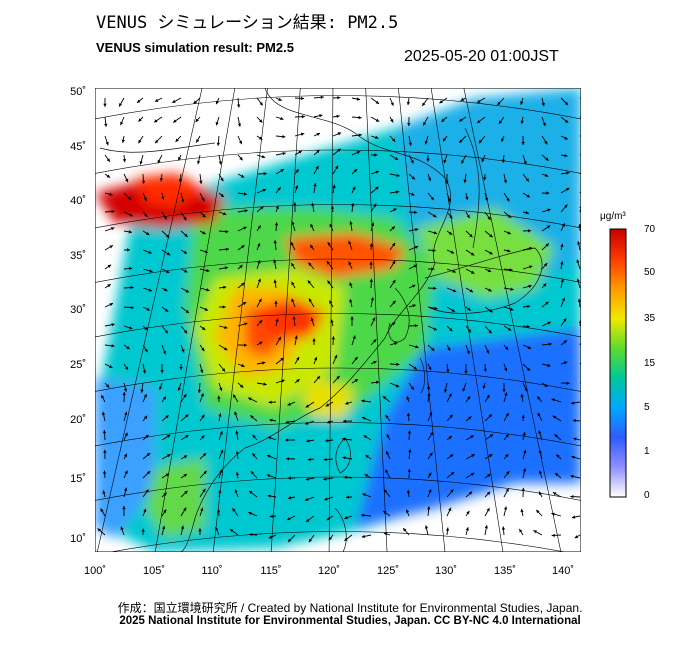 This screenshot has width=700, height=649. What do you see at coordinates (78, 201) in the screenshot?
I see `latitude-label: 40˚` at bounding box center [78, 201].